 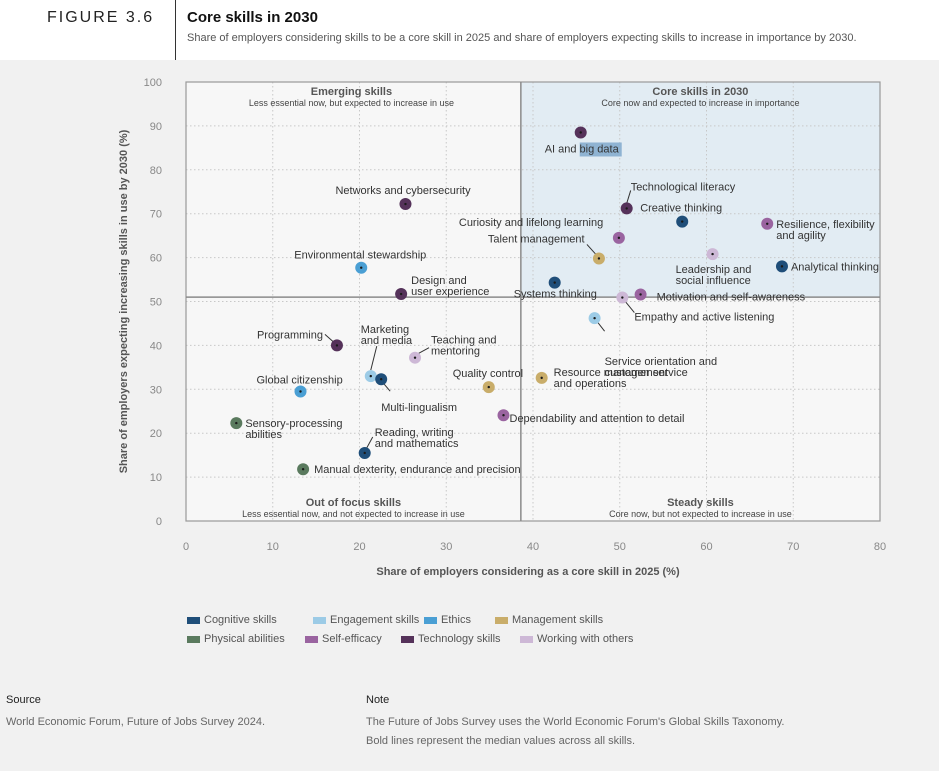 I want to click on point-label: AI and big data, so click(x=582, y=149).